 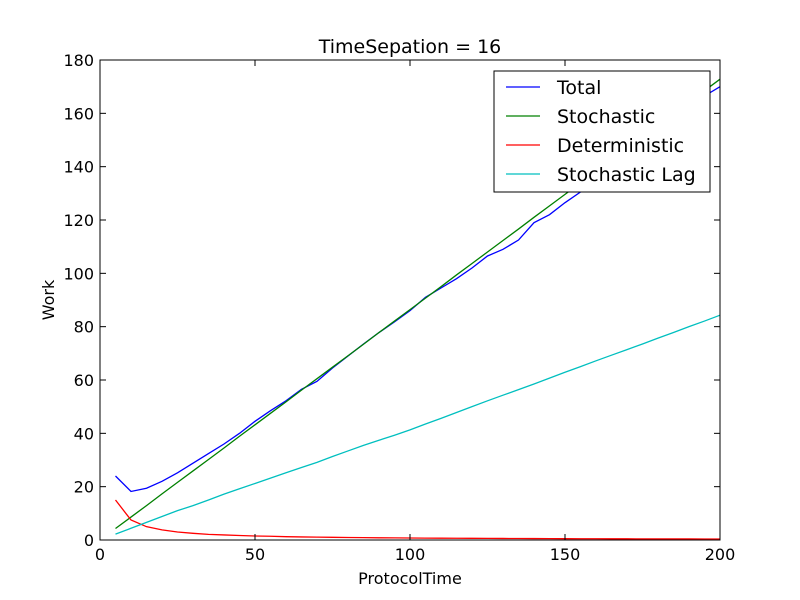 I want to click on y-tick-label: 140, so click(x=78, y=167).